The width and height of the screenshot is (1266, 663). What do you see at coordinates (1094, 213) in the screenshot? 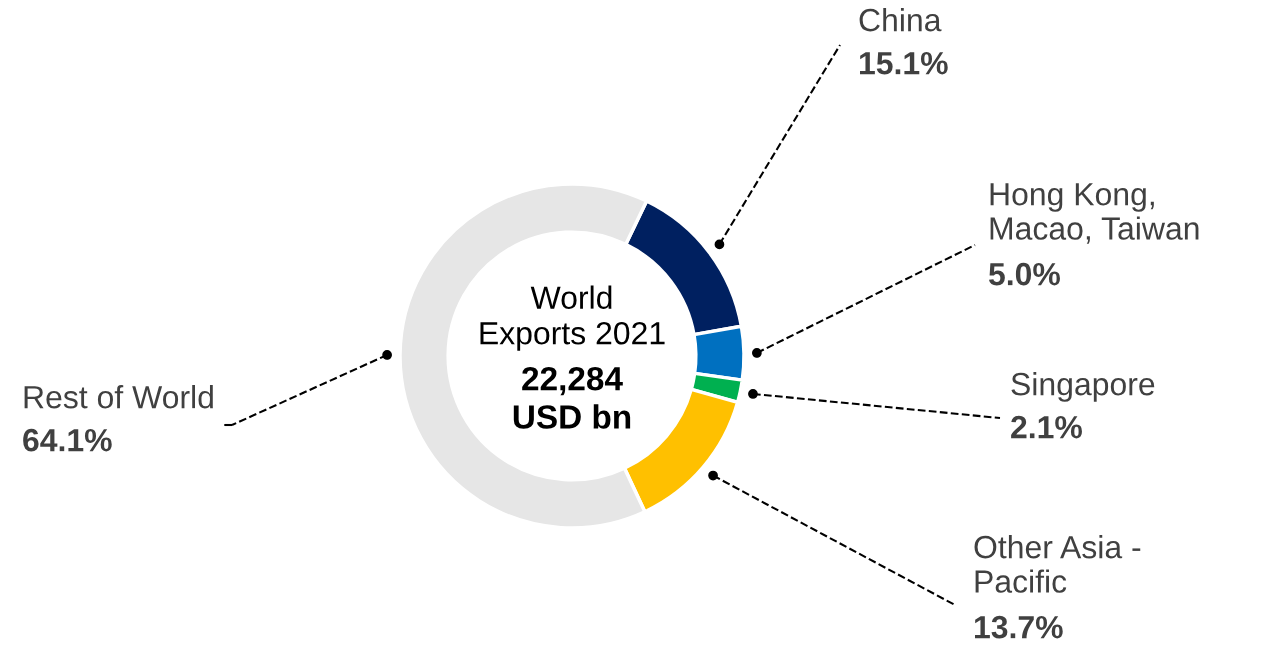
I see `slice-label: Hong Kong, Macao, Taiwan` at bounding box center [1094, 213].